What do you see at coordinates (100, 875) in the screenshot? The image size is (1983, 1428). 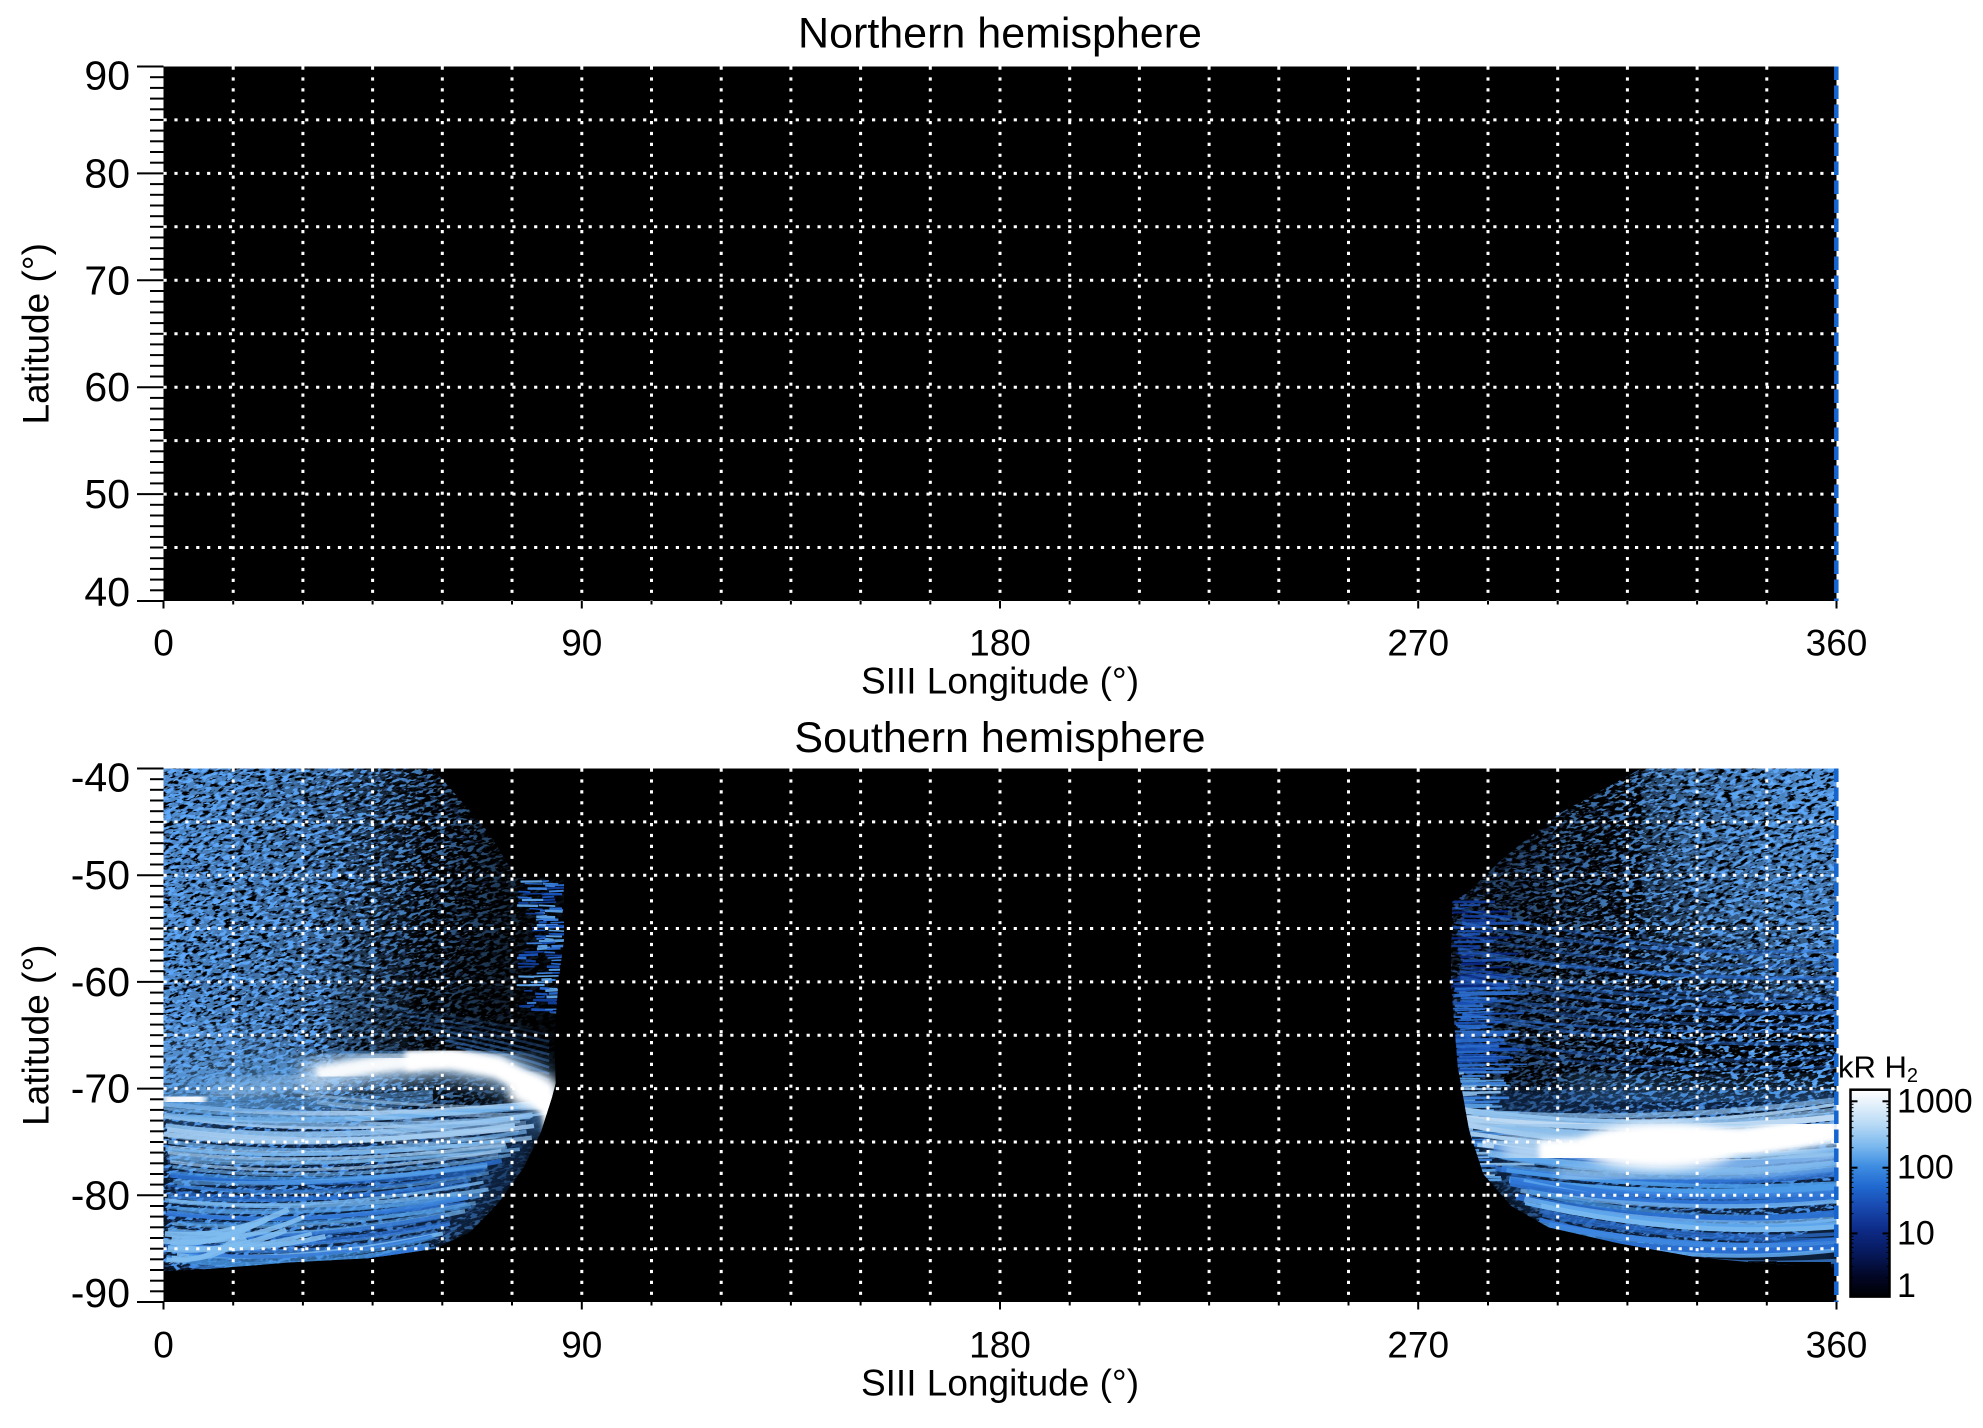 I see `svg-text: -50` at bounding box center [100, 875].